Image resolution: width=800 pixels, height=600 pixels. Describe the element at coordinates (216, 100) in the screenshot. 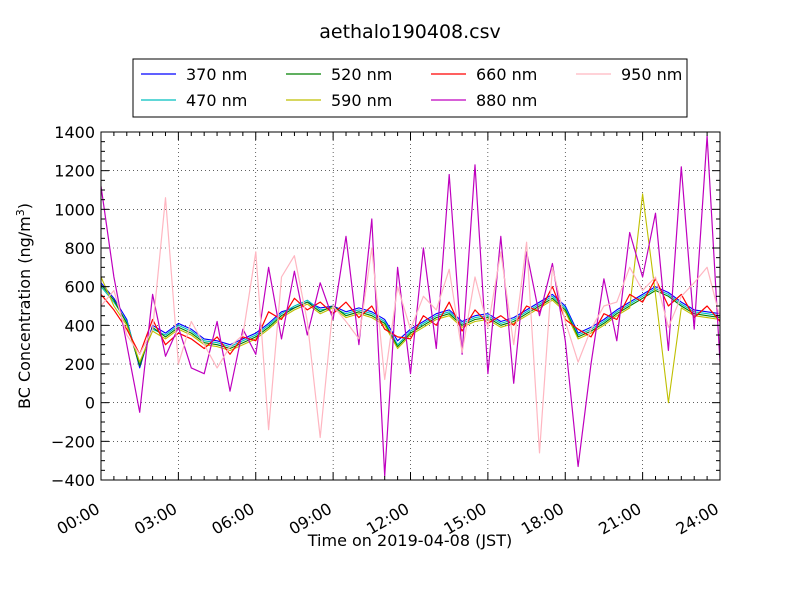

I see `legend-label: 470 nm` at that location.